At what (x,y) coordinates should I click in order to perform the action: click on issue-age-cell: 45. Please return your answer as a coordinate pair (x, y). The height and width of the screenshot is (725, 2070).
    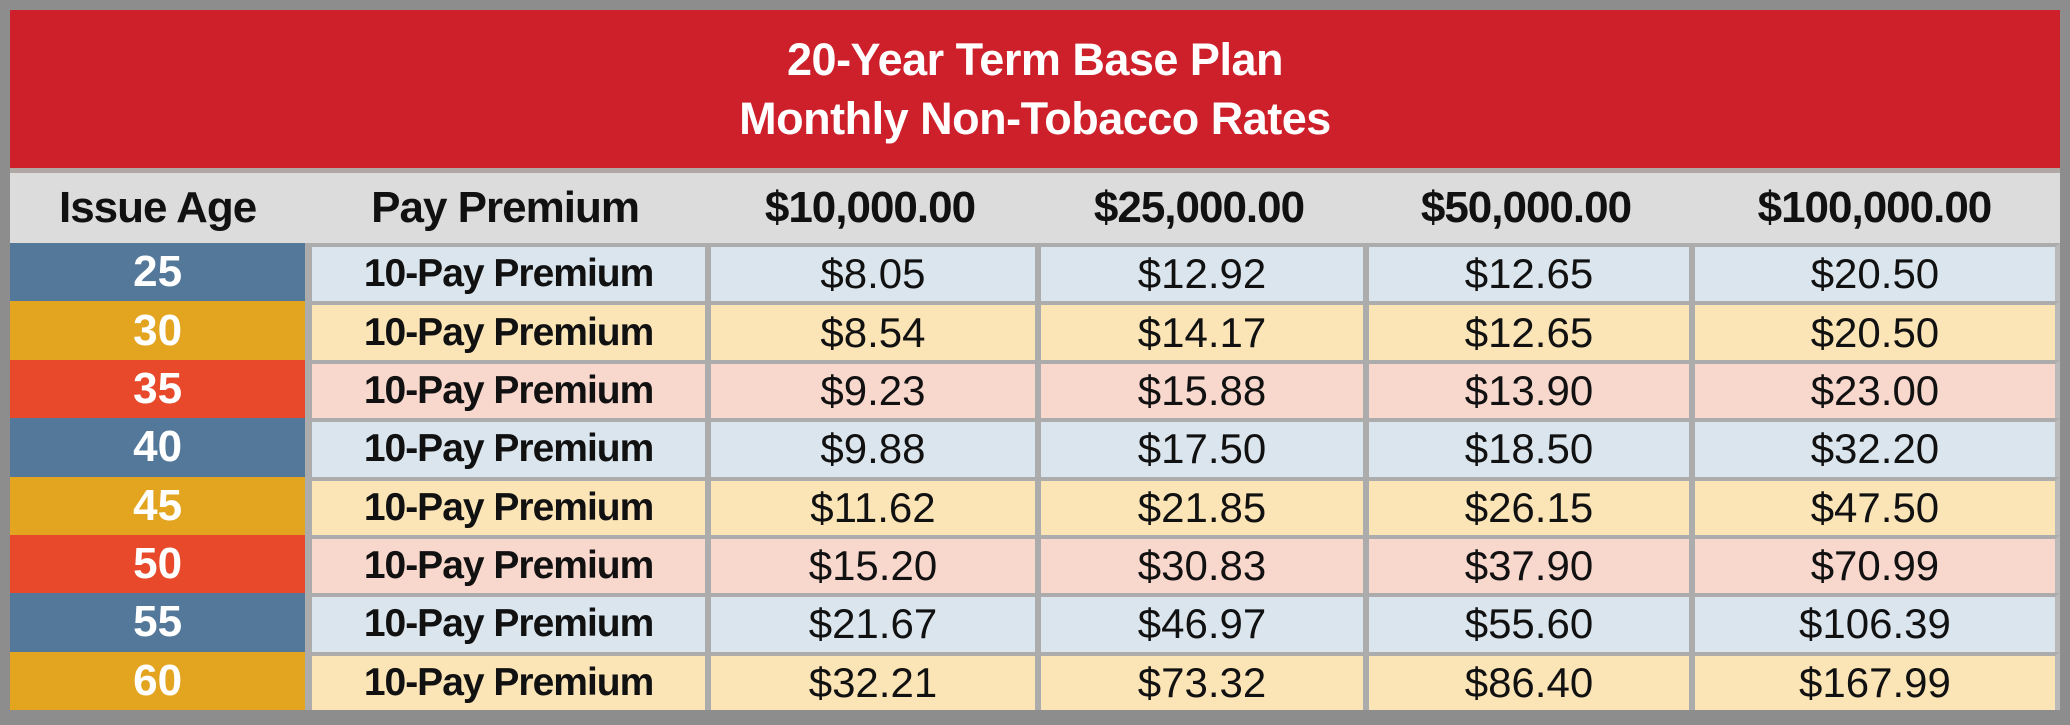
    Looking at the image, I should click on (158, 505).